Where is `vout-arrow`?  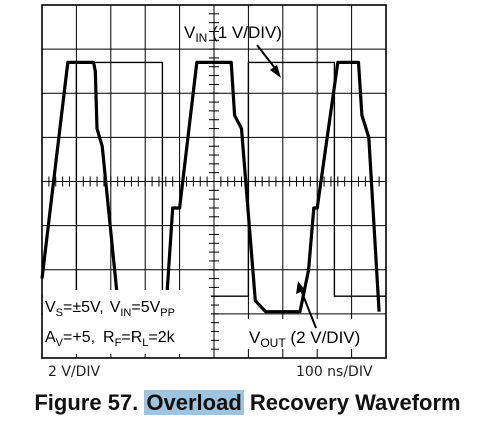
vout-arrow is located at coordinates (306, 305).